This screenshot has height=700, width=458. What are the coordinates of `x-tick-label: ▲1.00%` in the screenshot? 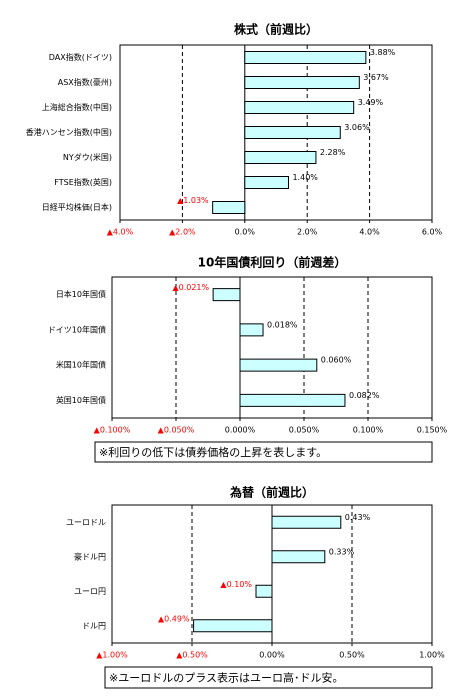 It's located at (112, 655).